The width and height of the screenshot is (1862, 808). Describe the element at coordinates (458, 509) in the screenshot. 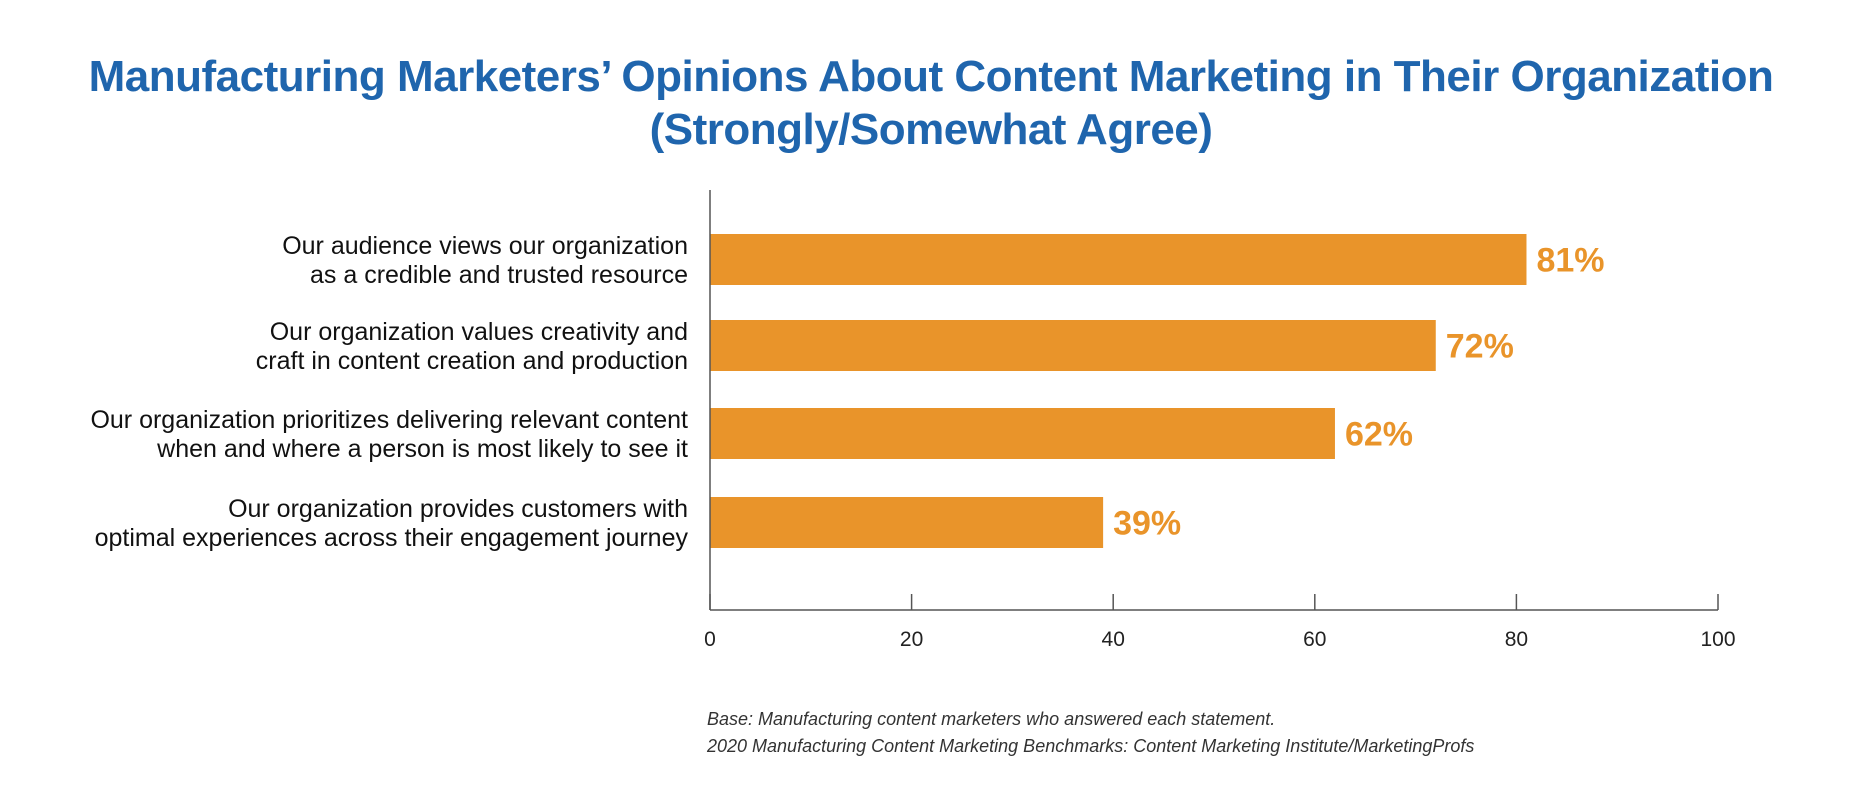

I see `category-label-4-line-1: Our organization provides customers with` at that location.